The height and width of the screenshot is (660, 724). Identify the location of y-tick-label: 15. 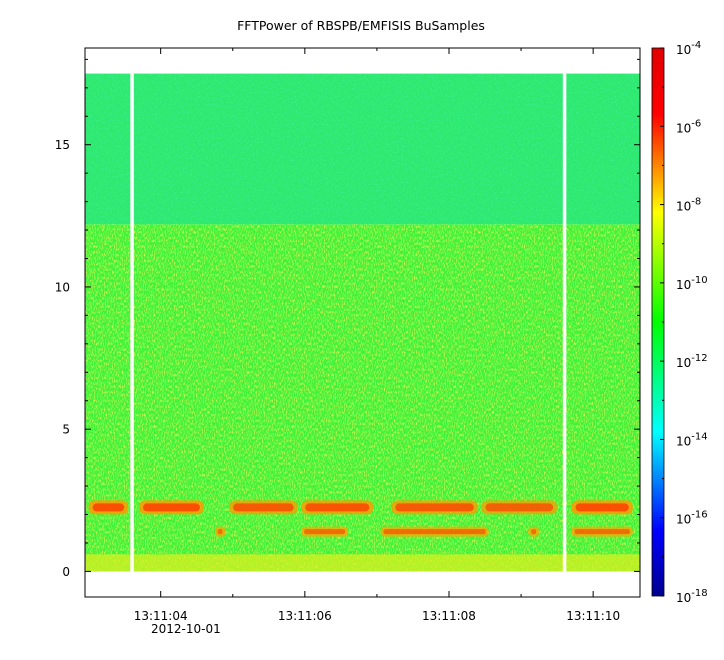
(62, 145).